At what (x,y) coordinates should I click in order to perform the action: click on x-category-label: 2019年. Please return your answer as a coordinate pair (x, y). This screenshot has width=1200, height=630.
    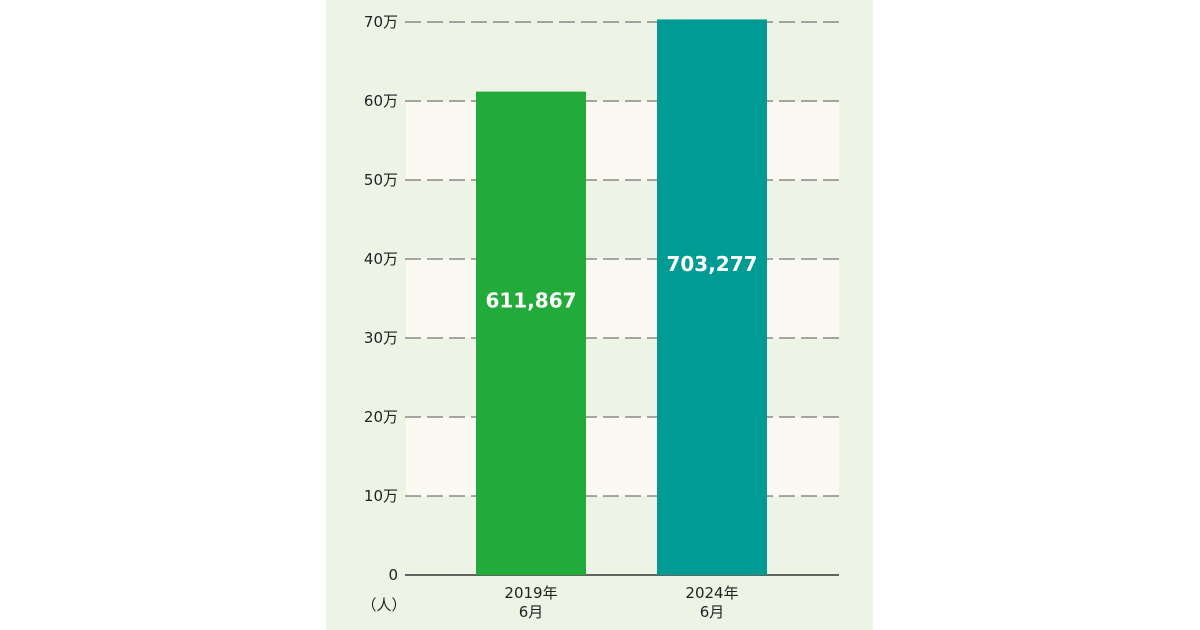
    Looking at the image, I should click on (530, 593).